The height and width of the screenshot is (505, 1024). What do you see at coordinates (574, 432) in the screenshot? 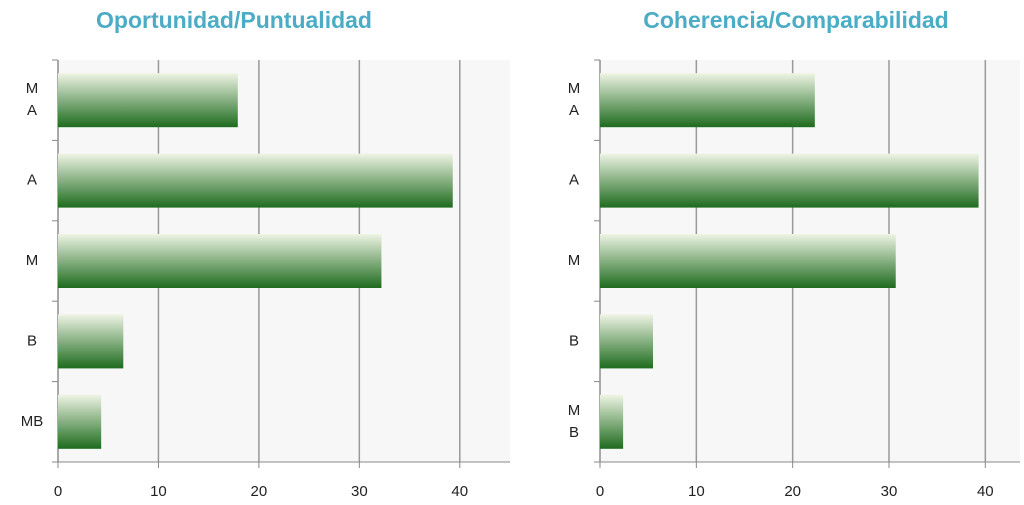
I see `y-tick-label-part: B` at bounding box center [574, 432].